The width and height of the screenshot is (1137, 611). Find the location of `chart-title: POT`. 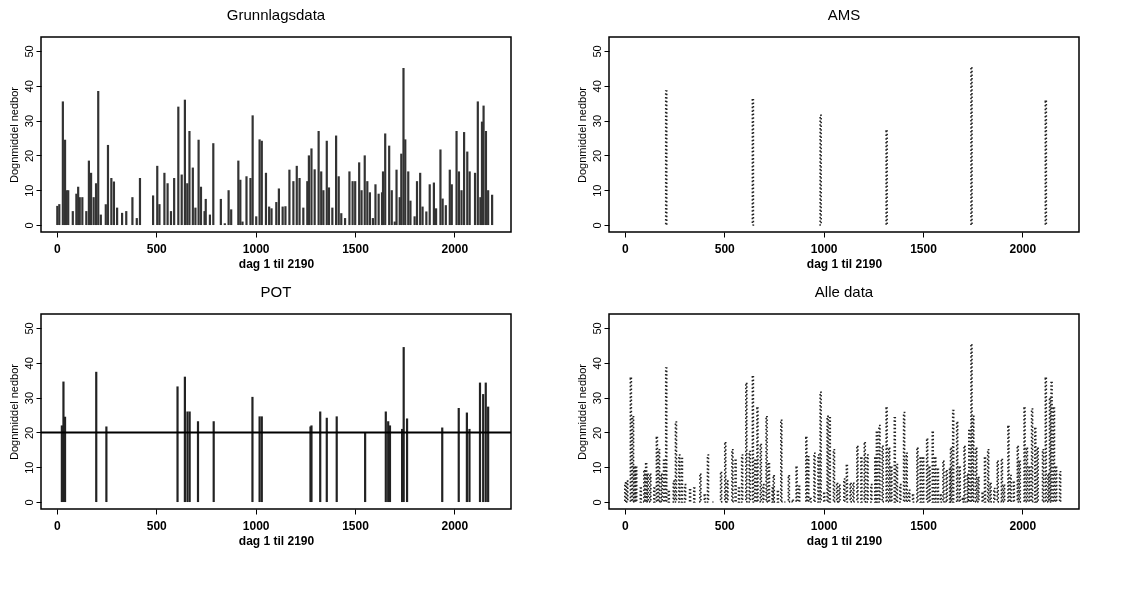

chart-title: POT is located at coordinates (276, 291).